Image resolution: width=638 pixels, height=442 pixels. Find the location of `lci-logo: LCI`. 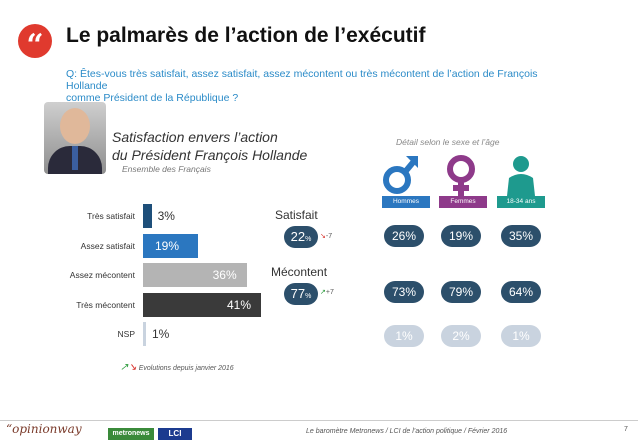

lci-logo: LCI is located at coordinates (175, 434).